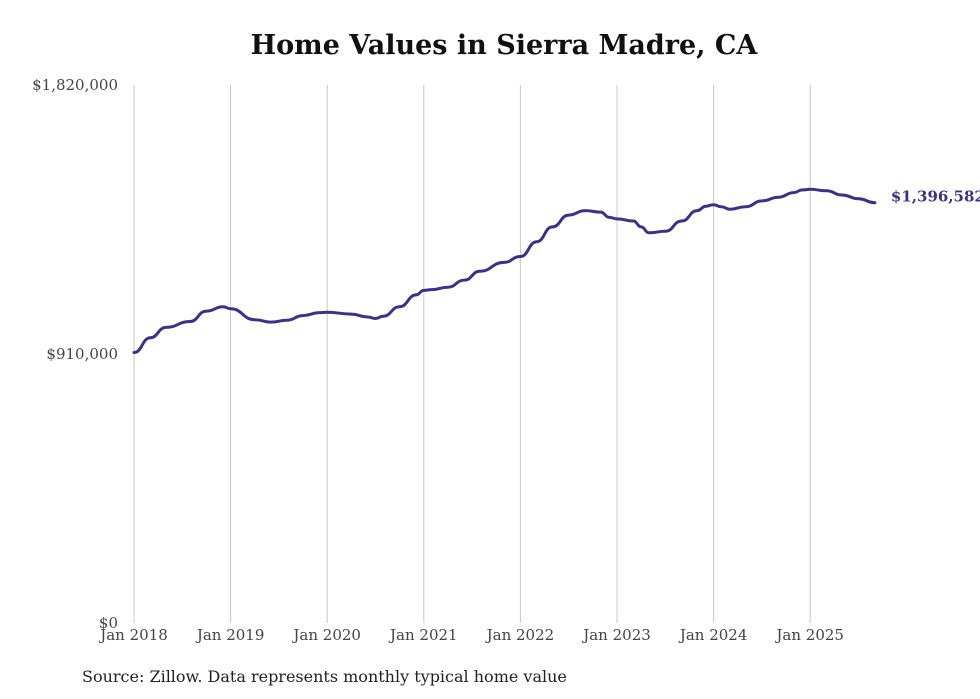  I want to click on x-tick-label: Jan 2025, so click(809, 635).